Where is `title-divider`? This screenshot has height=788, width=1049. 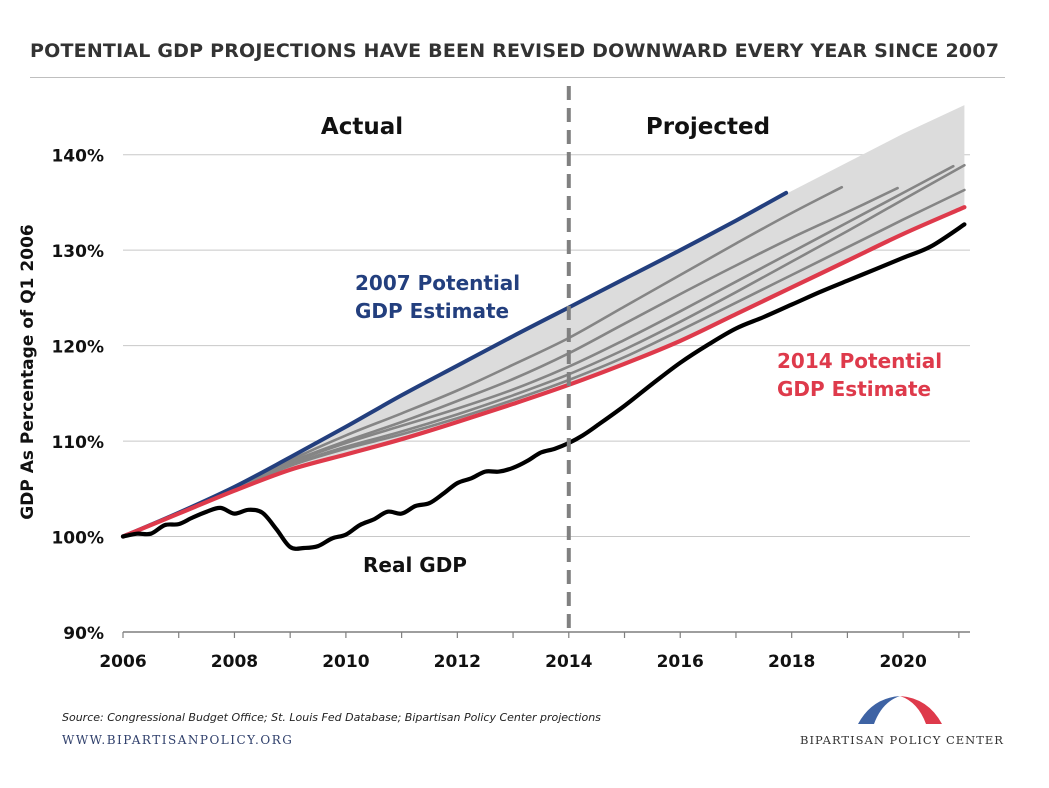 title-divider is located at coordinates (517, 77).